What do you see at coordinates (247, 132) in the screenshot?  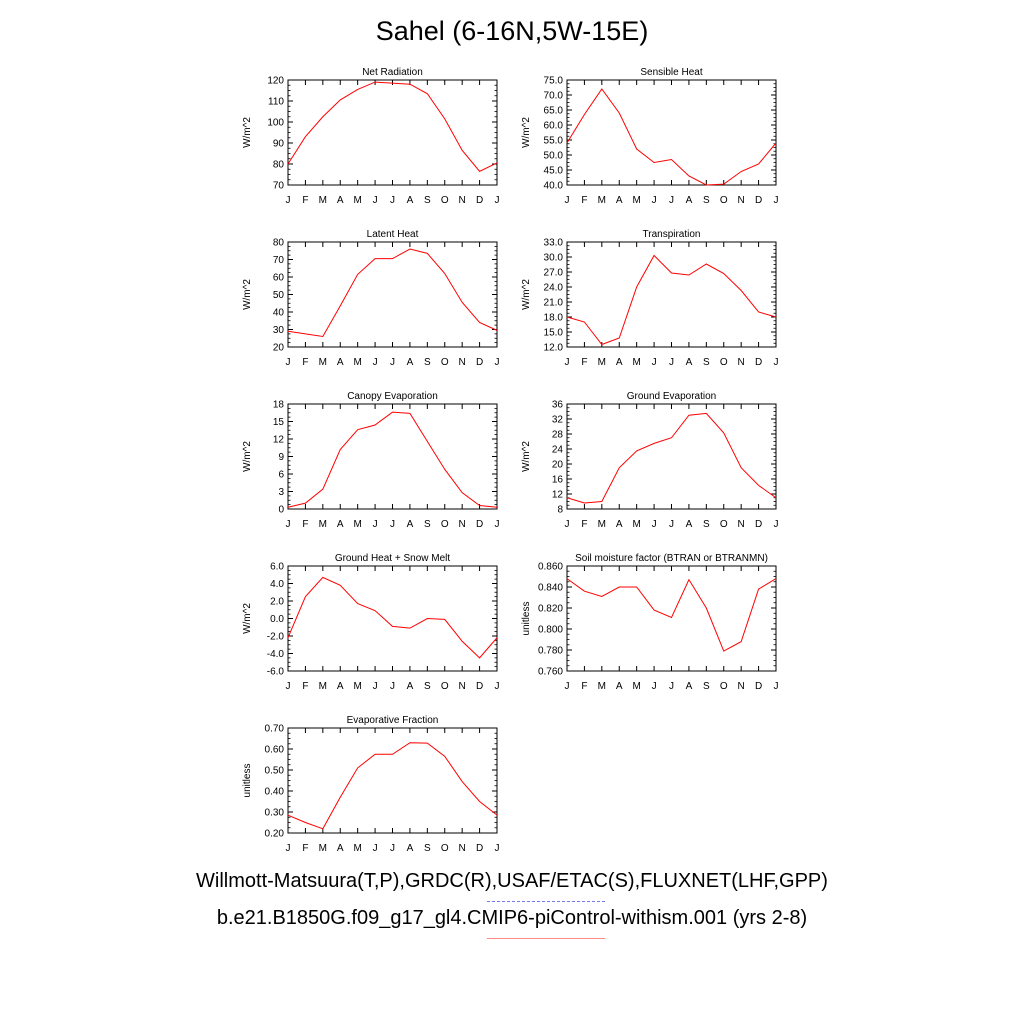 I see `y-axis-label: W/m^2` at bounding box center [247, 132].